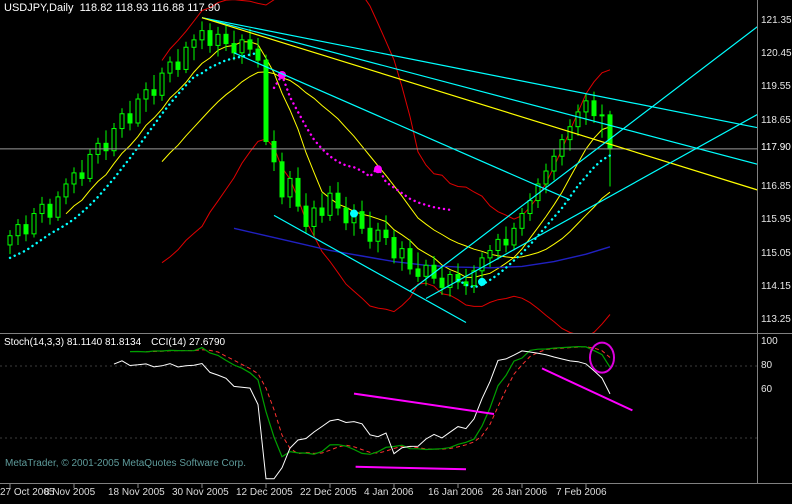  Describe the element at coordinates (27, 492) in the screenshot. I see `time-axis-label: 27 Oct 2005` at that location.